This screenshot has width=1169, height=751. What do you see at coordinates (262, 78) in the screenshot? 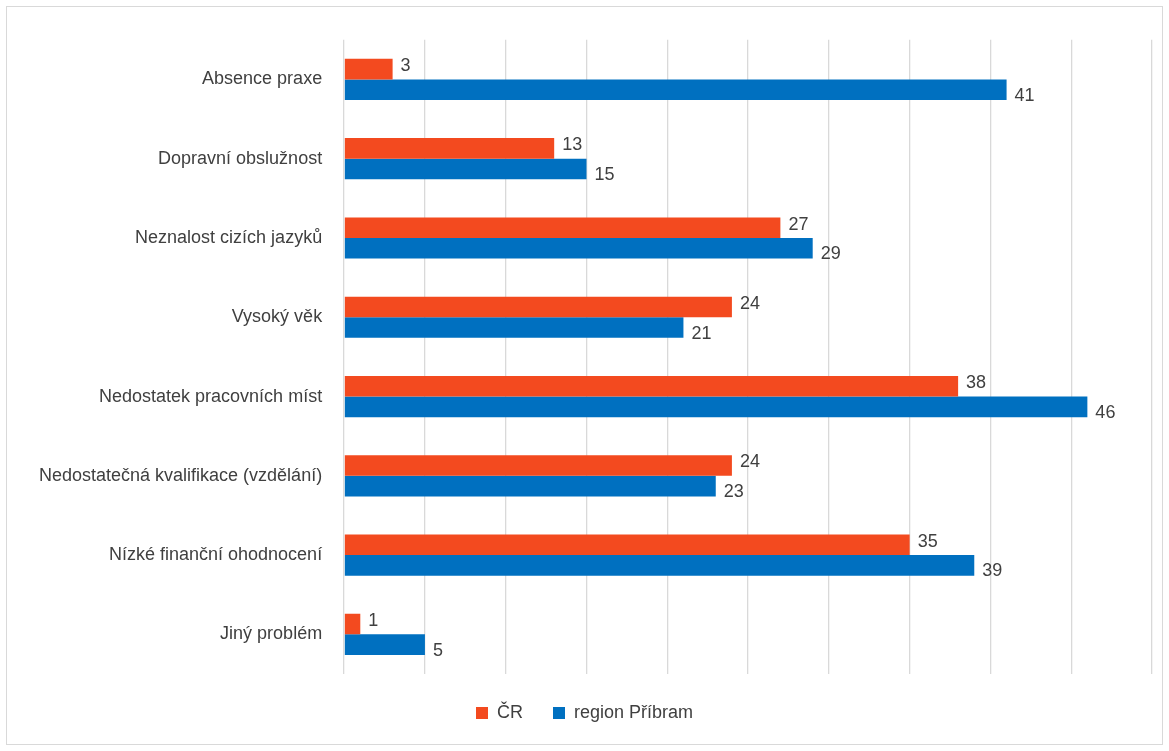
I see `y-tick-label: Absence praxe` at bounding box center [262, 78].